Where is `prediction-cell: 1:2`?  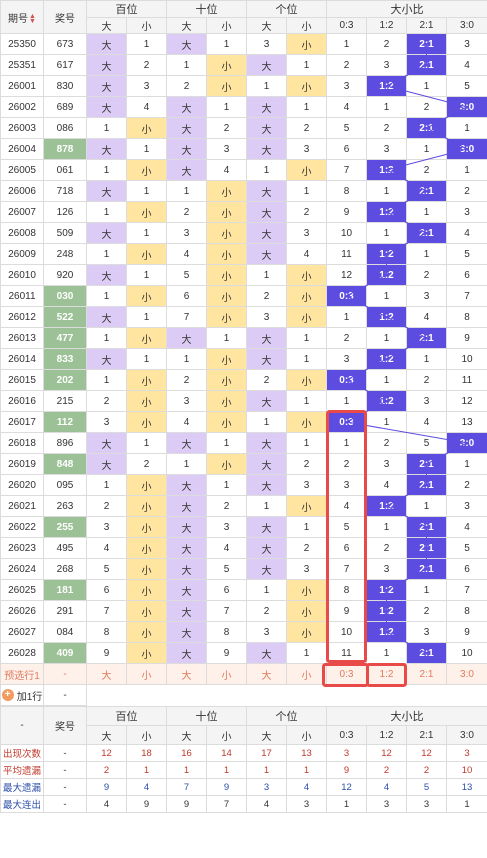 prediction-cell: 1:2 is located at coordinates (386, 674).